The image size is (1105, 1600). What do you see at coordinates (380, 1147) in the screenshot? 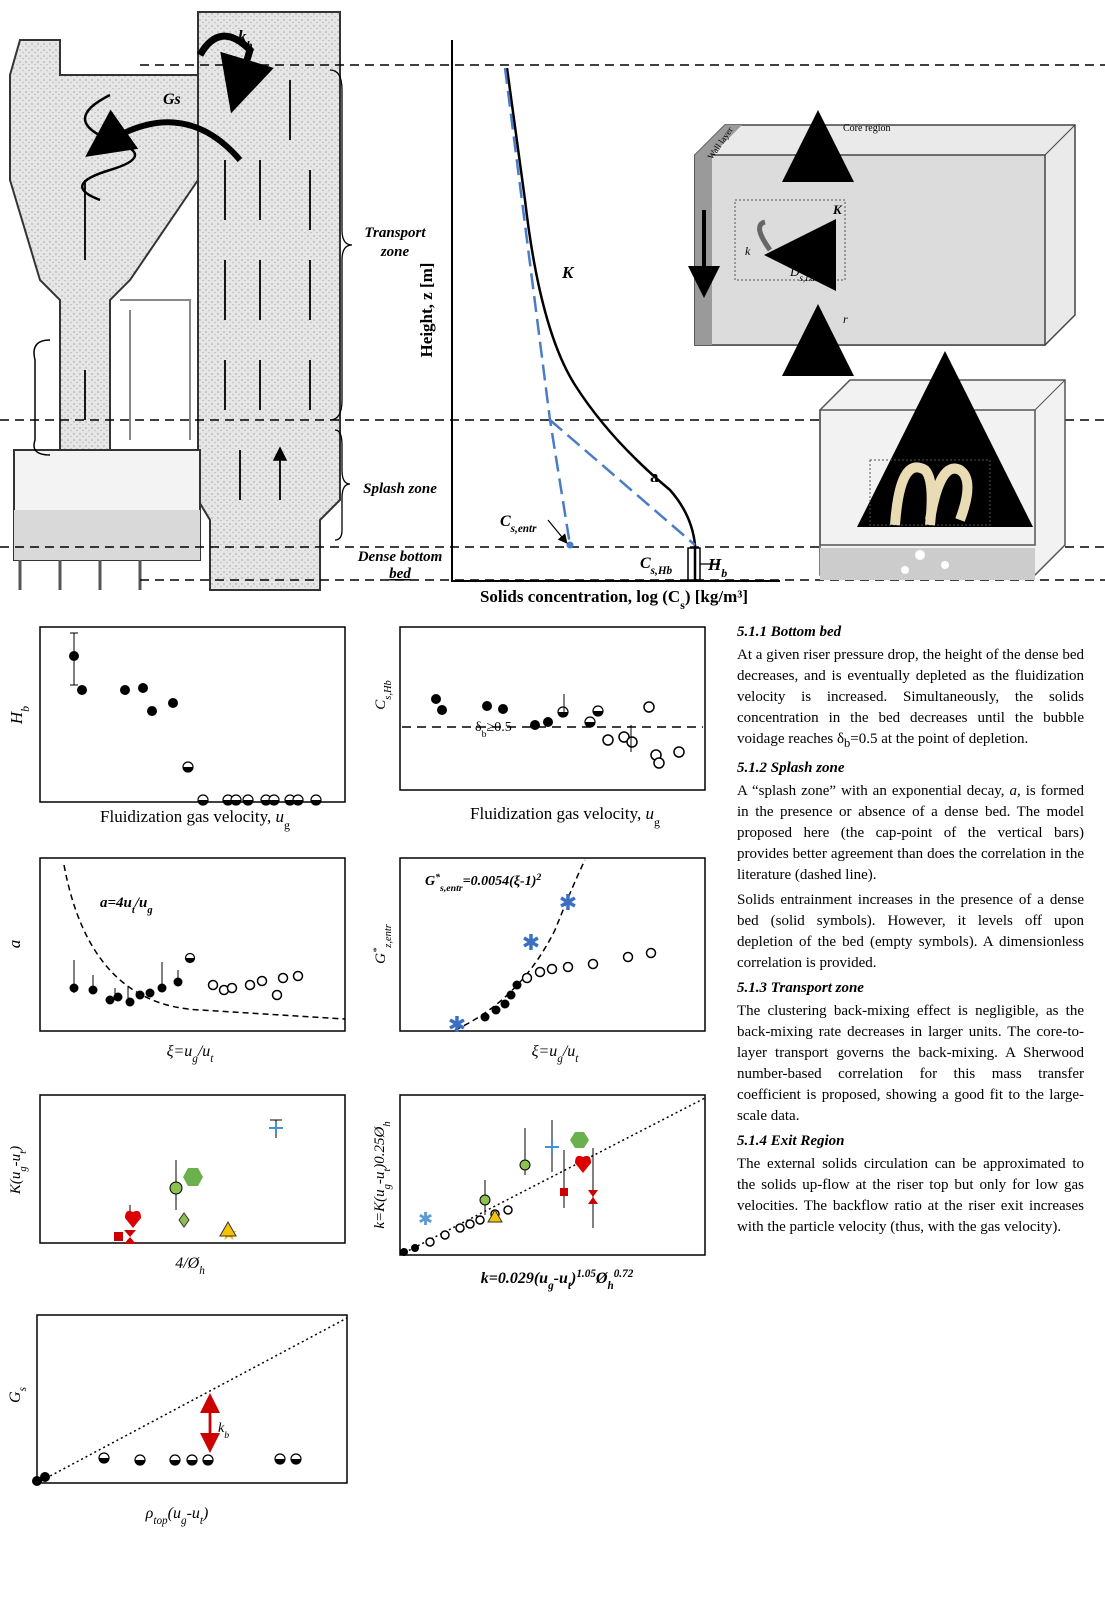
I see `text-part: )0.25Ø` at bounding box center [380, 1147].